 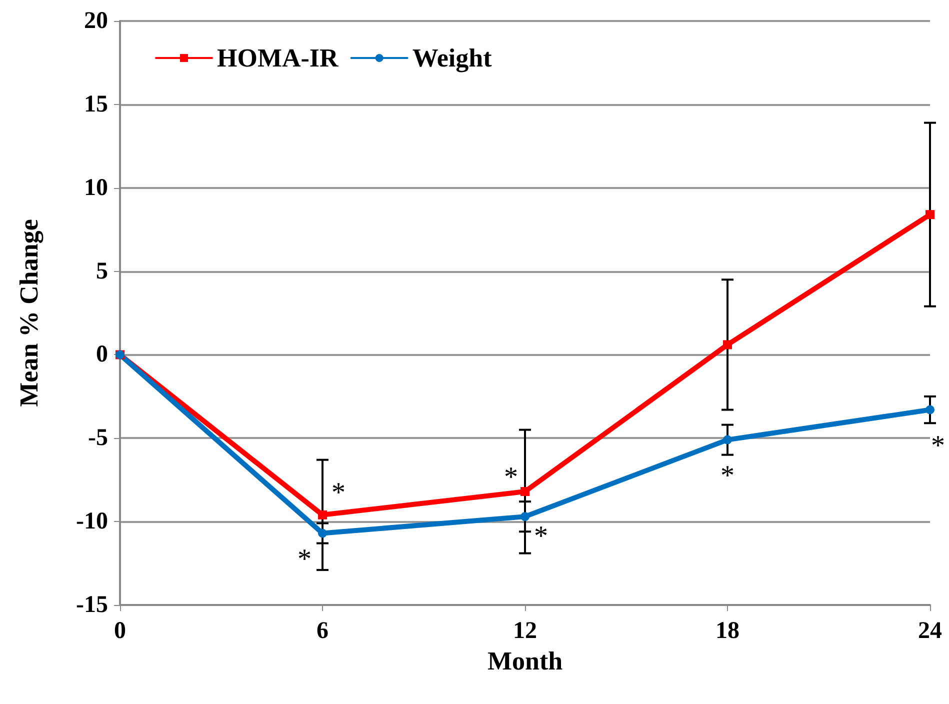 What do you see at coordinates (92, 605) in the screenshot?
I see `y-tick-label: -15` at bounding box center [92, 605].